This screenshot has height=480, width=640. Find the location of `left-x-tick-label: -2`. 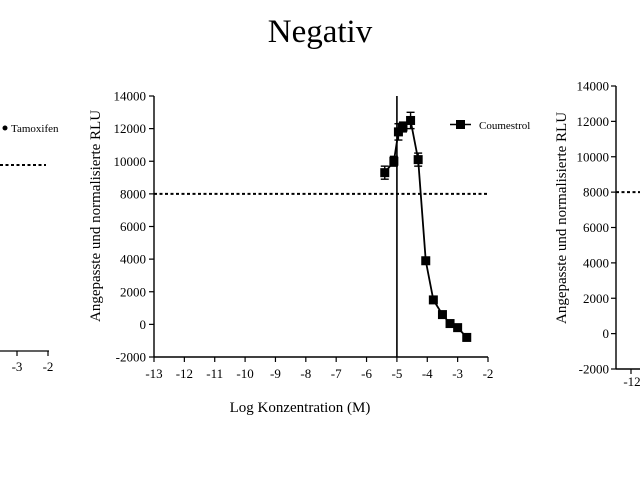

left-x-tick-label: -2 is located at coordinates (48, 366).